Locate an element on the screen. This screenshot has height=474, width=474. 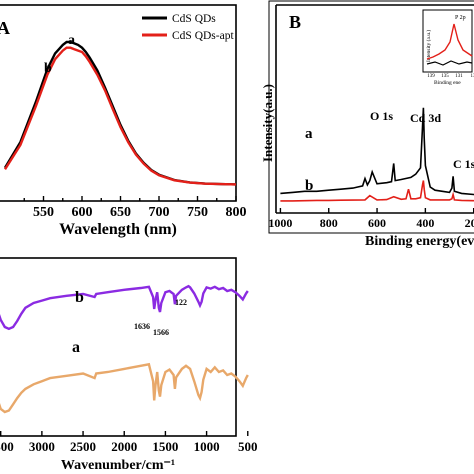
panel-c-x-tick-label: 500 is located at coordinates (248, 446).